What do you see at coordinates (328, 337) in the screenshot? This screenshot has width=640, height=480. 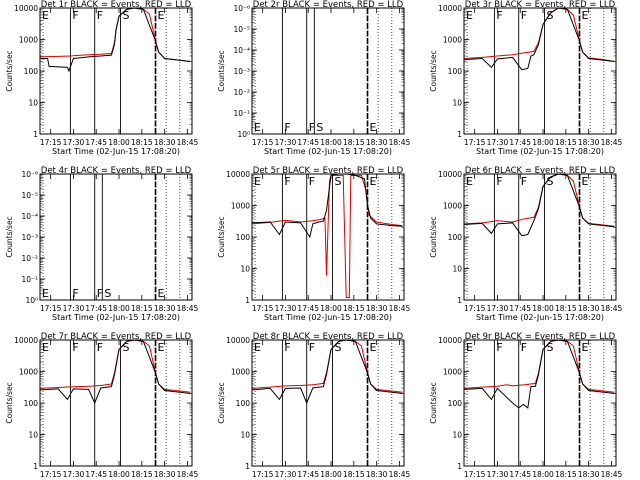 I see `panel-title: Det 8r BLACK = Events, RED = LLD` at bounding box center [328, 337].